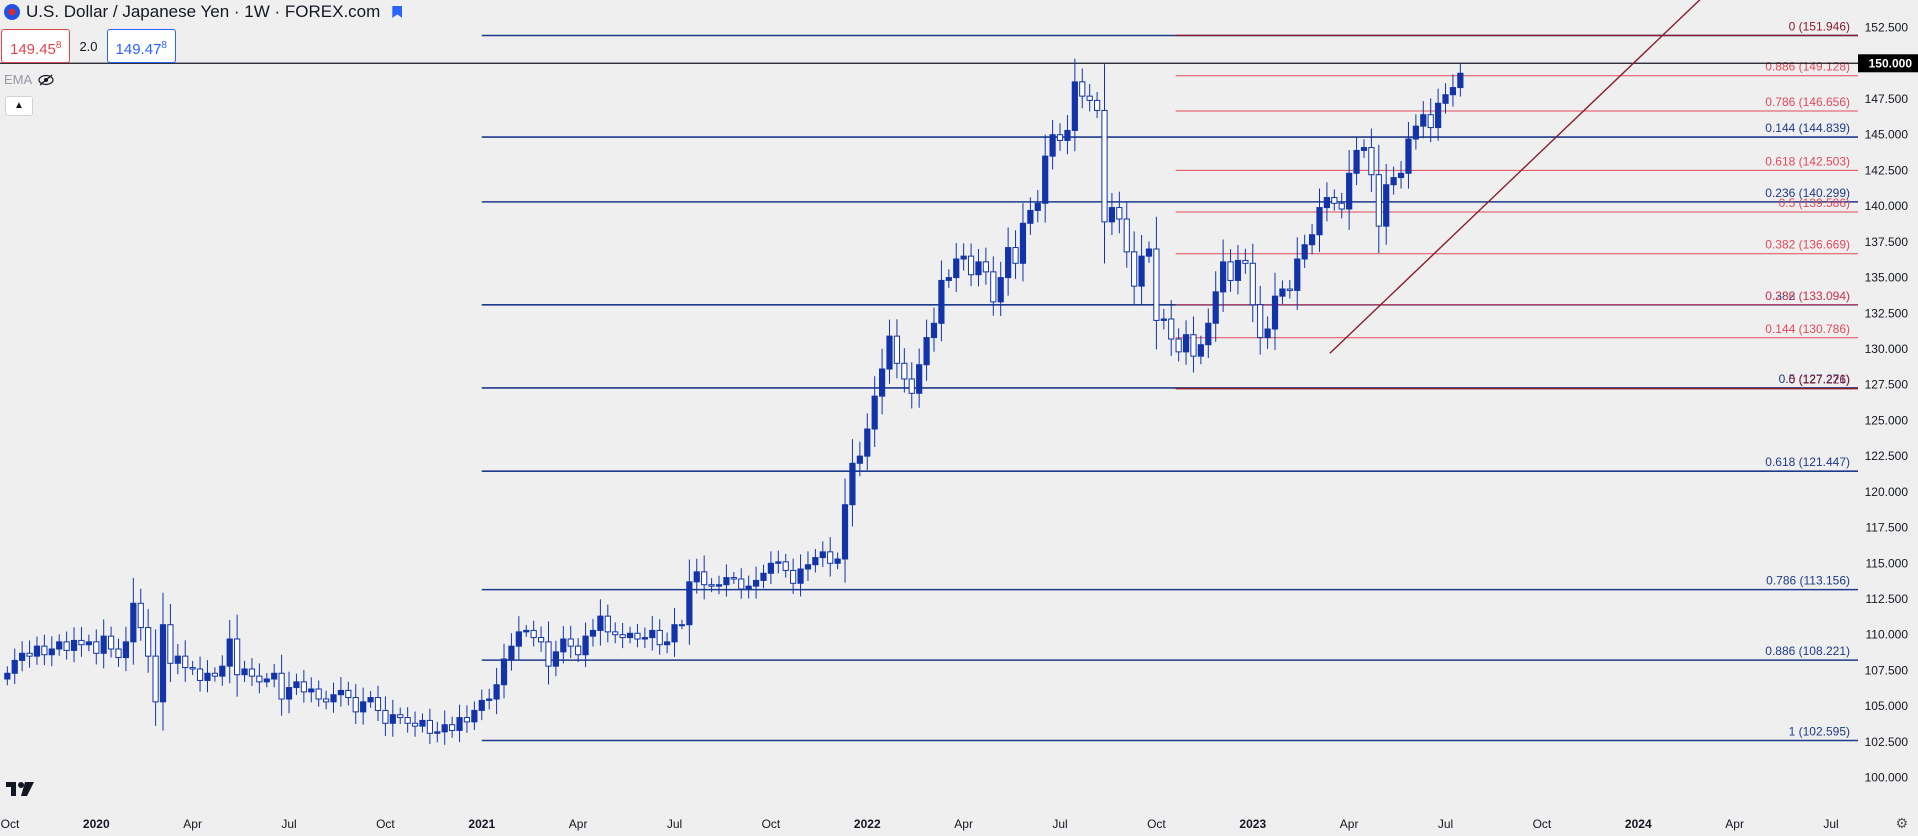 The image size is (1918, 836). I want to click on tradingview-logo-icon, so click(21, 789).